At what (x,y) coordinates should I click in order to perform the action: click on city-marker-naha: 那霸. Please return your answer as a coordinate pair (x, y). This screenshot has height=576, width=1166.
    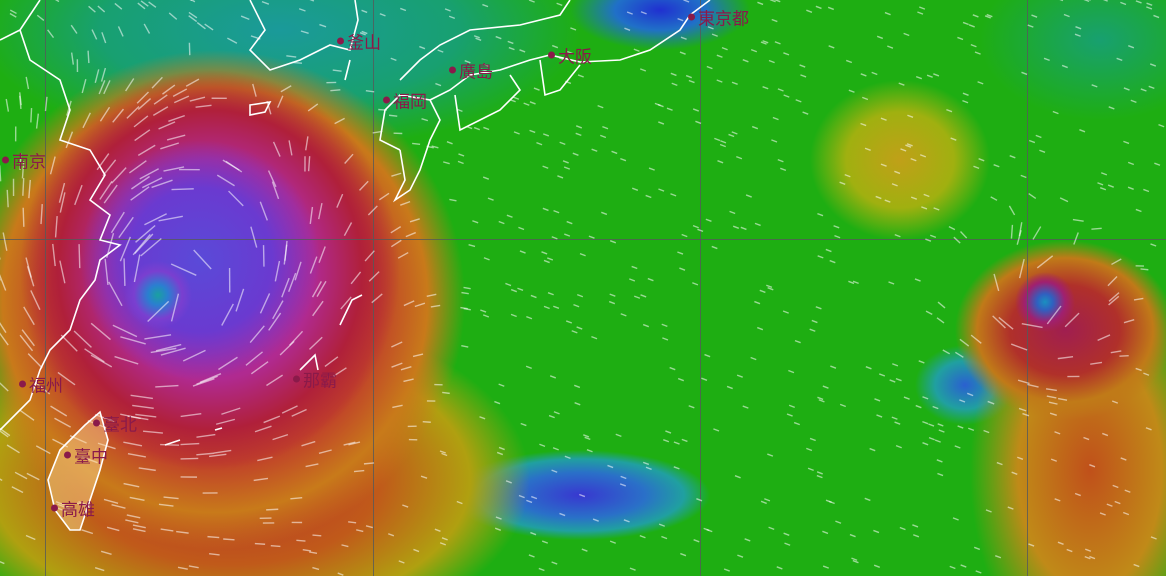
    Looking at the image, I should click on (315, 379).